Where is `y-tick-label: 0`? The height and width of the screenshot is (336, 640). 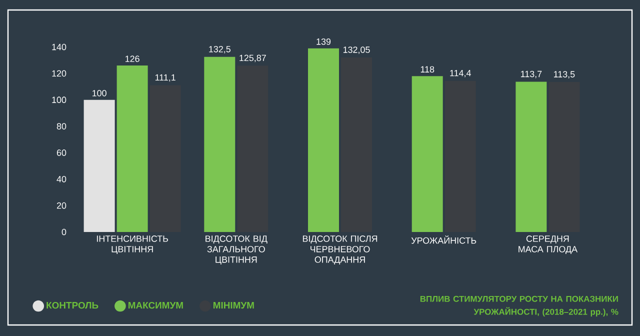
y-tick-label: 0 is located at coordinates (64, 232).